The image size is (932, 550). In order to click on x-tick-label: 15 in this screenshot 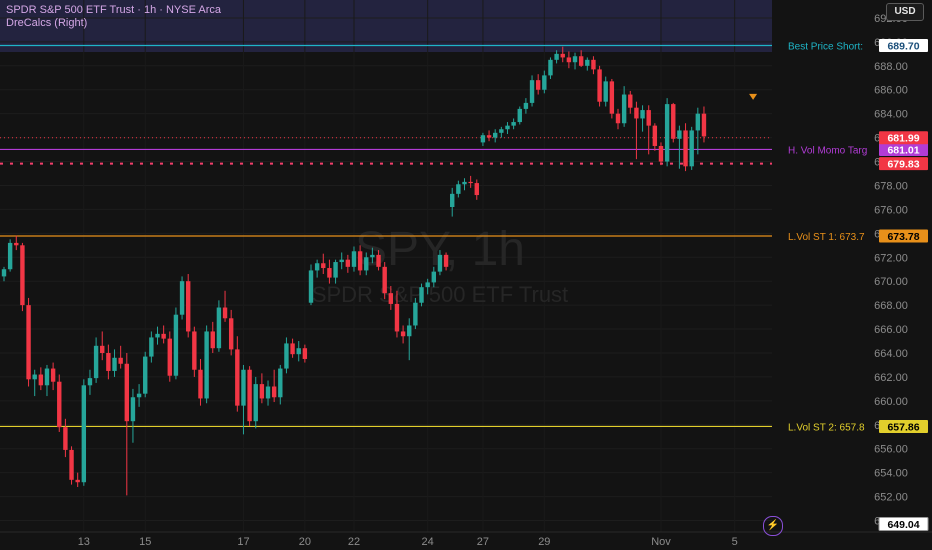, I will do `click(145, 542)`.